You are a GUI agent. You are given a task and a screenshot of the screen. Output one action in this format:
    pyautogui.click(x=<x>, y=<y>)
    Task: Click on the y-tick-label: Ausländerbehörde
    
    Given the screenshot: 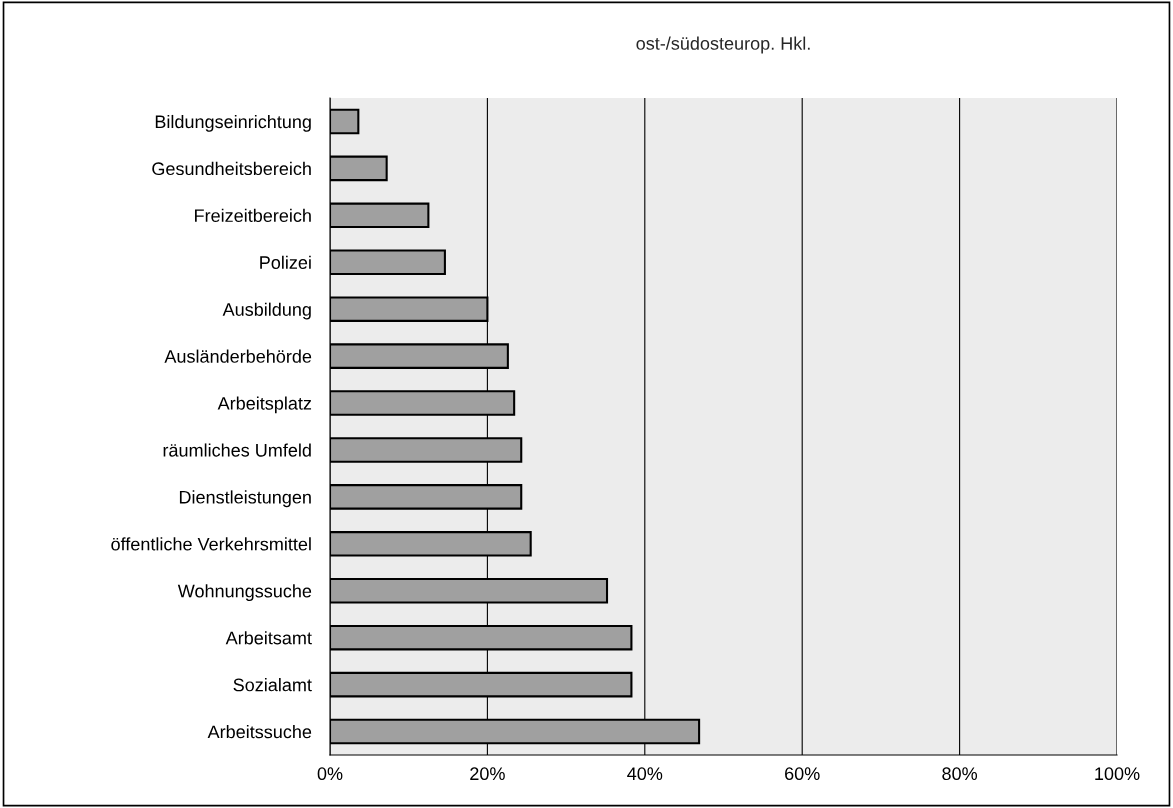 What is the action you would take?
    pyautogui.click(x=238, y=356)
    